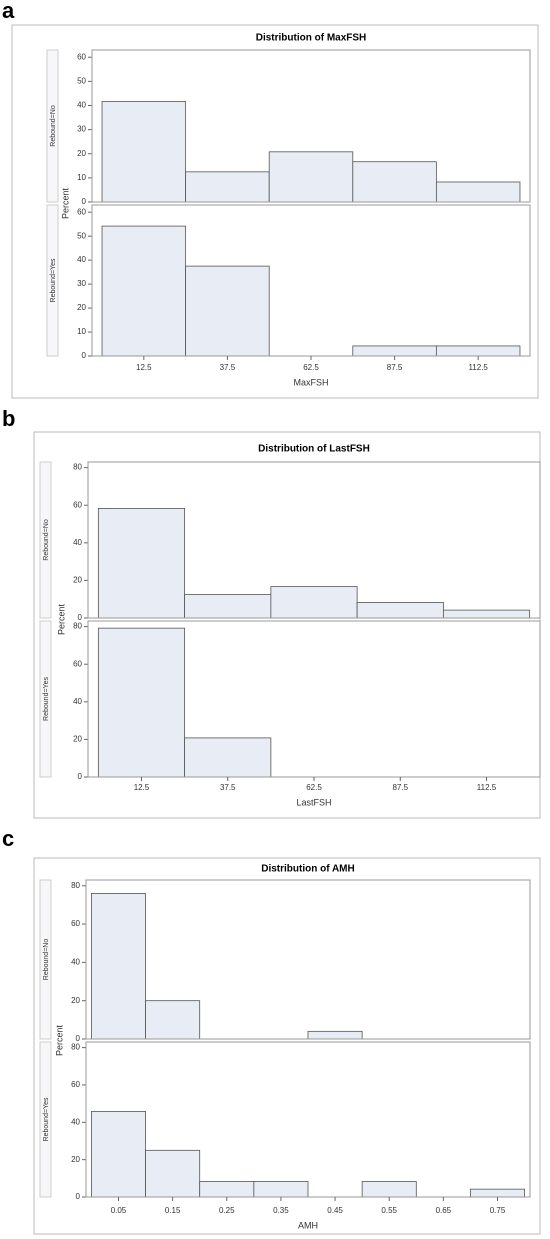 This screenshot has height=1239, width=550. I want to click on x-axis-label: LastFSH, so click(313, 802).